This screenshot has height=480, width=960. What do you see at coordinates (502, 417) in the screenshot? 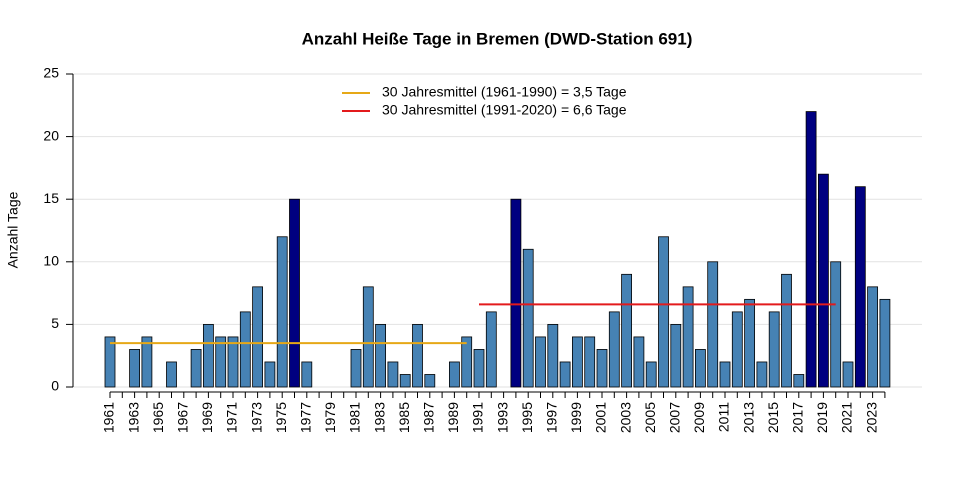
I see `x-tick-label: 1993` at bounding box center [502, 417].